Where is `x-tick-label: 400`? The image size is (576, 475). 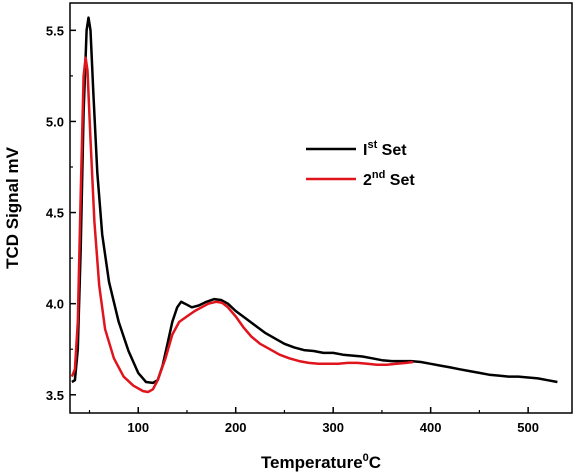 x-tick-label: 400 is located at coordinates (431, 427).